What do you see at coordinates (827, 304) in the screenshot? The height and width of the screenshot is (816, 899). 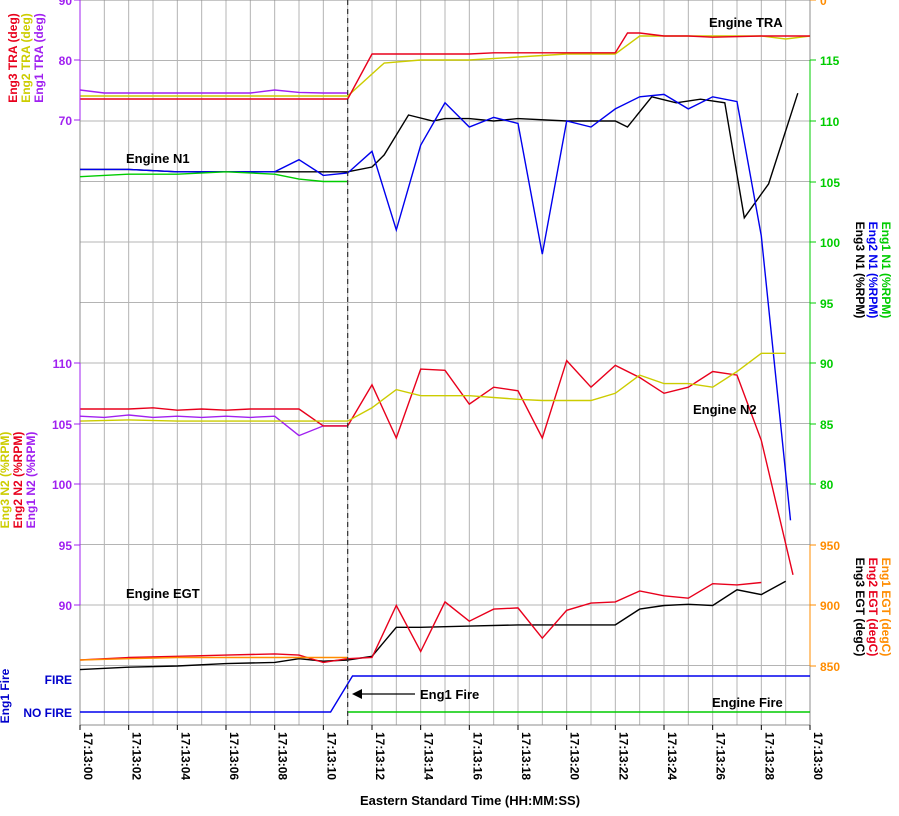 I see `right-tick-label: 95` at bounding box center [827, 304].